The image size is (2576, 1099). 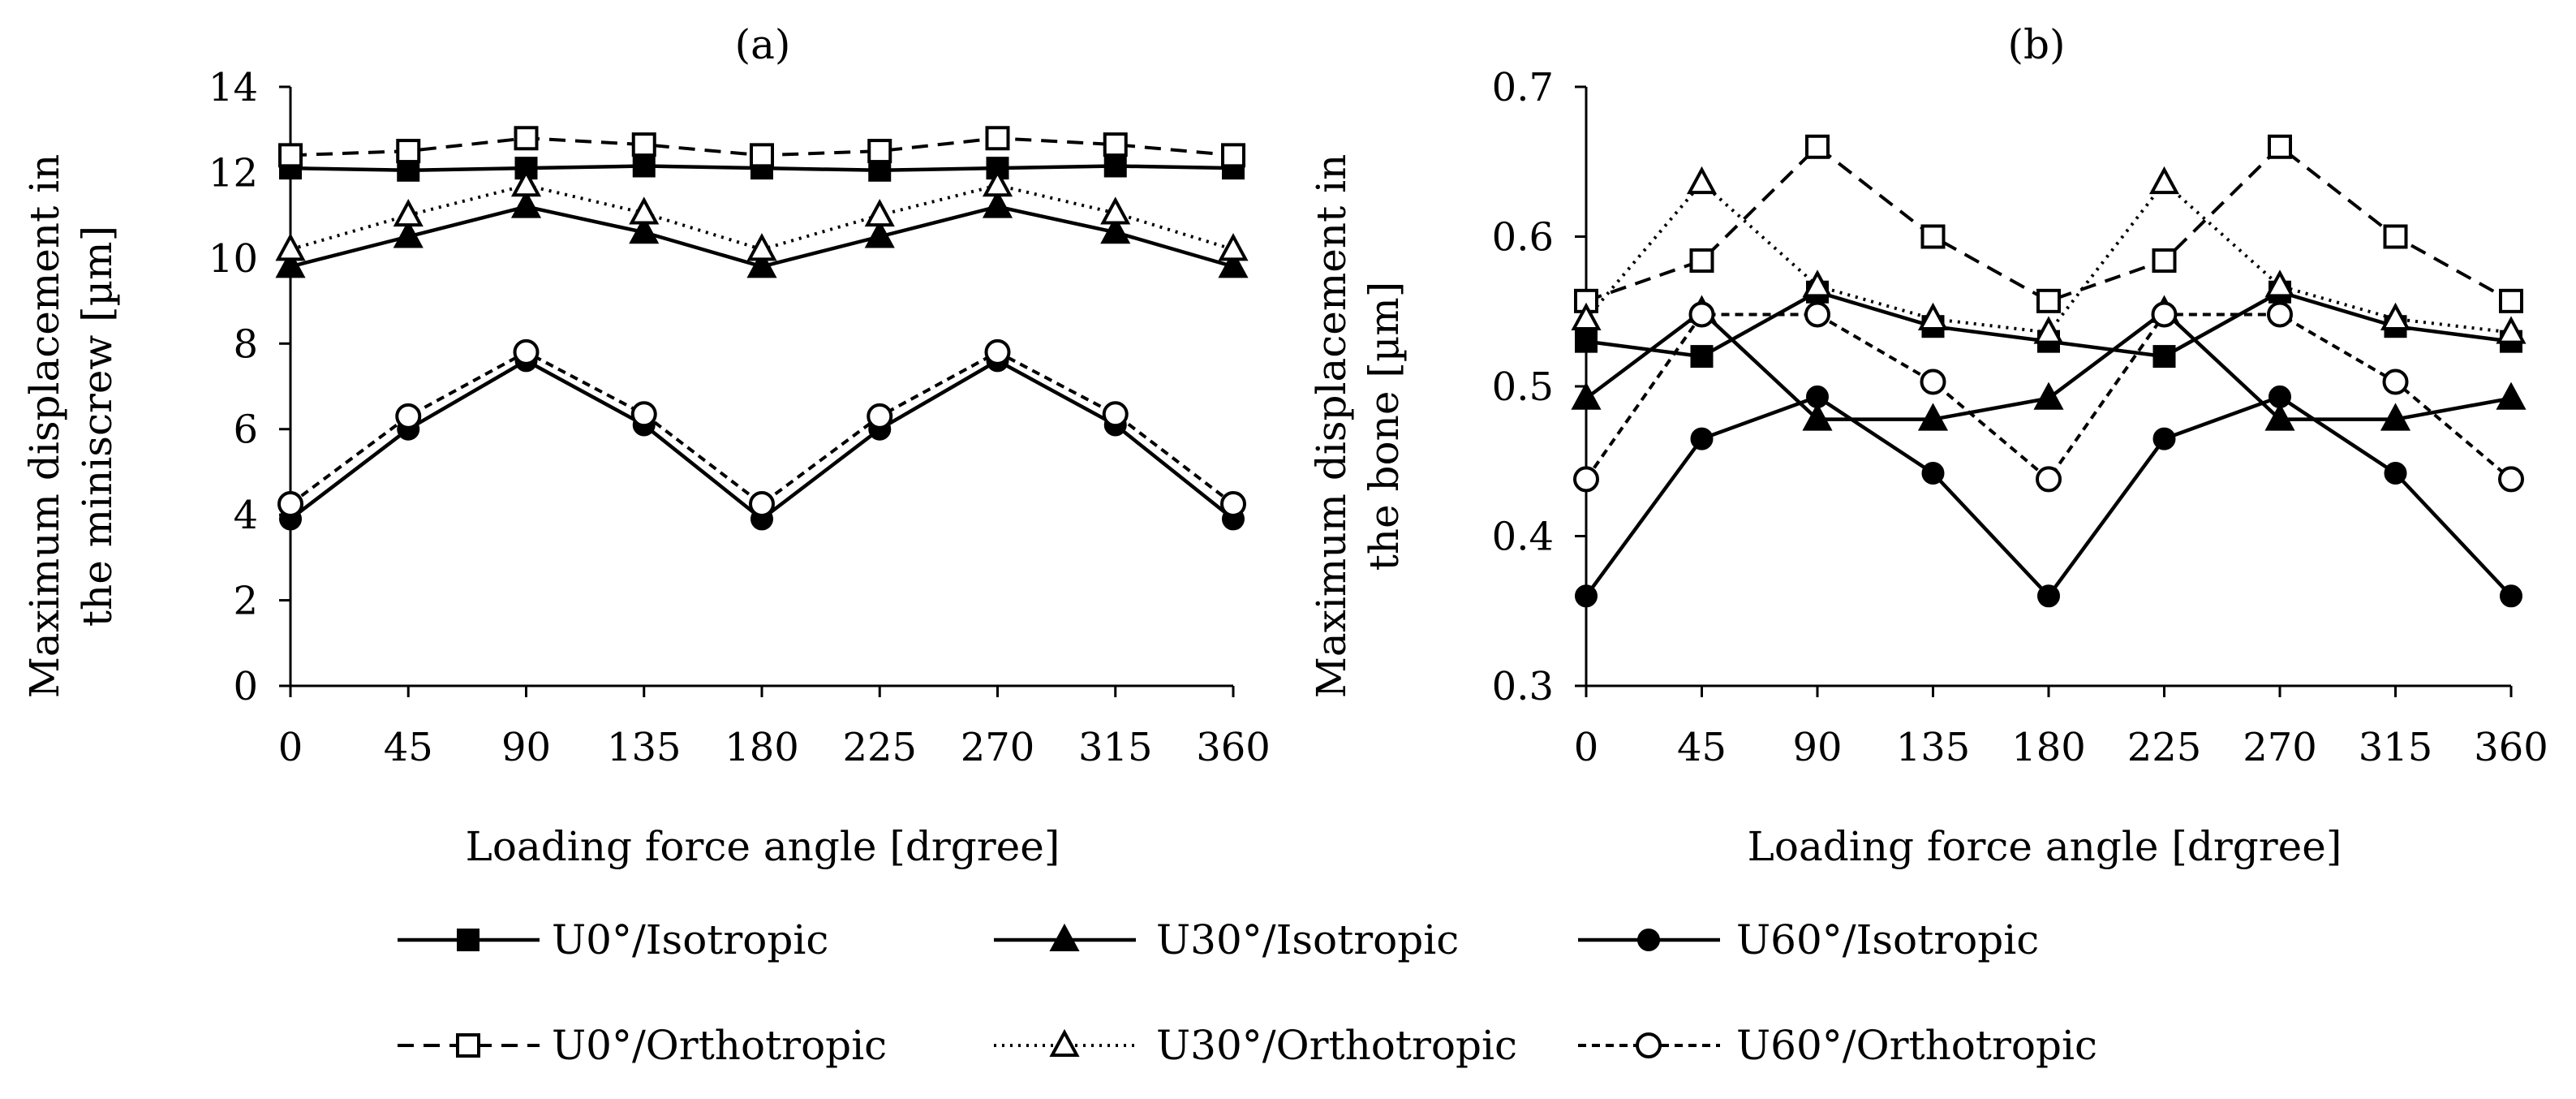 I want to click on panel-b-x-tick-label: 180, so click(x=2048, y=747).